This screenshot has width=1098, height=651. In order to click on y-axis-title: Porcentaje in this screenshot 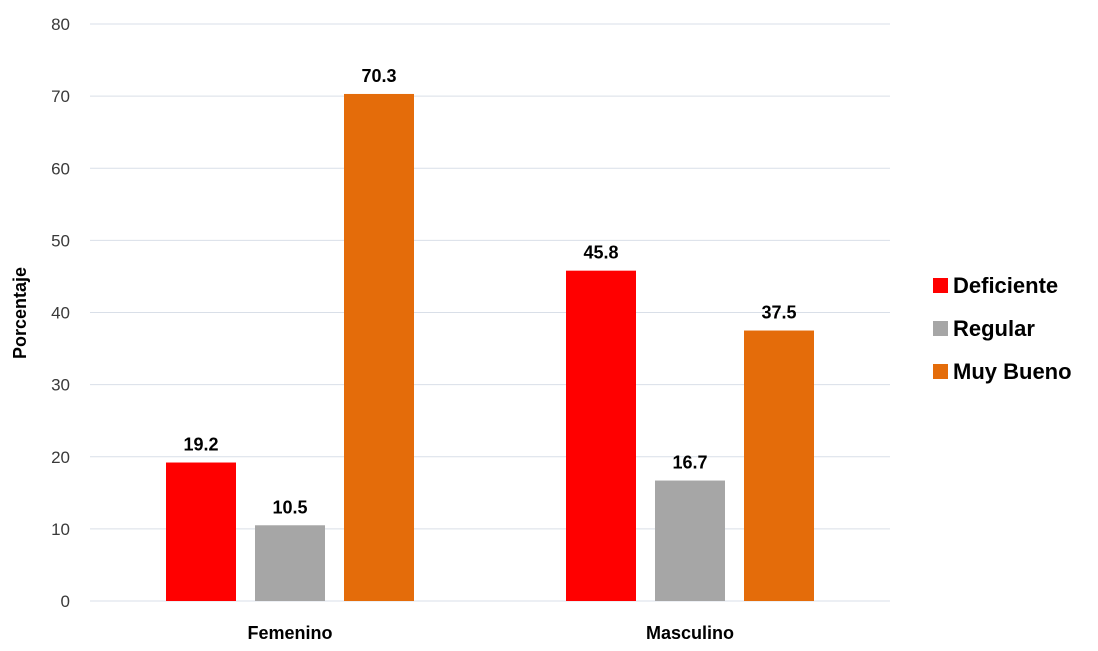, I will do `click(20, 313)`.